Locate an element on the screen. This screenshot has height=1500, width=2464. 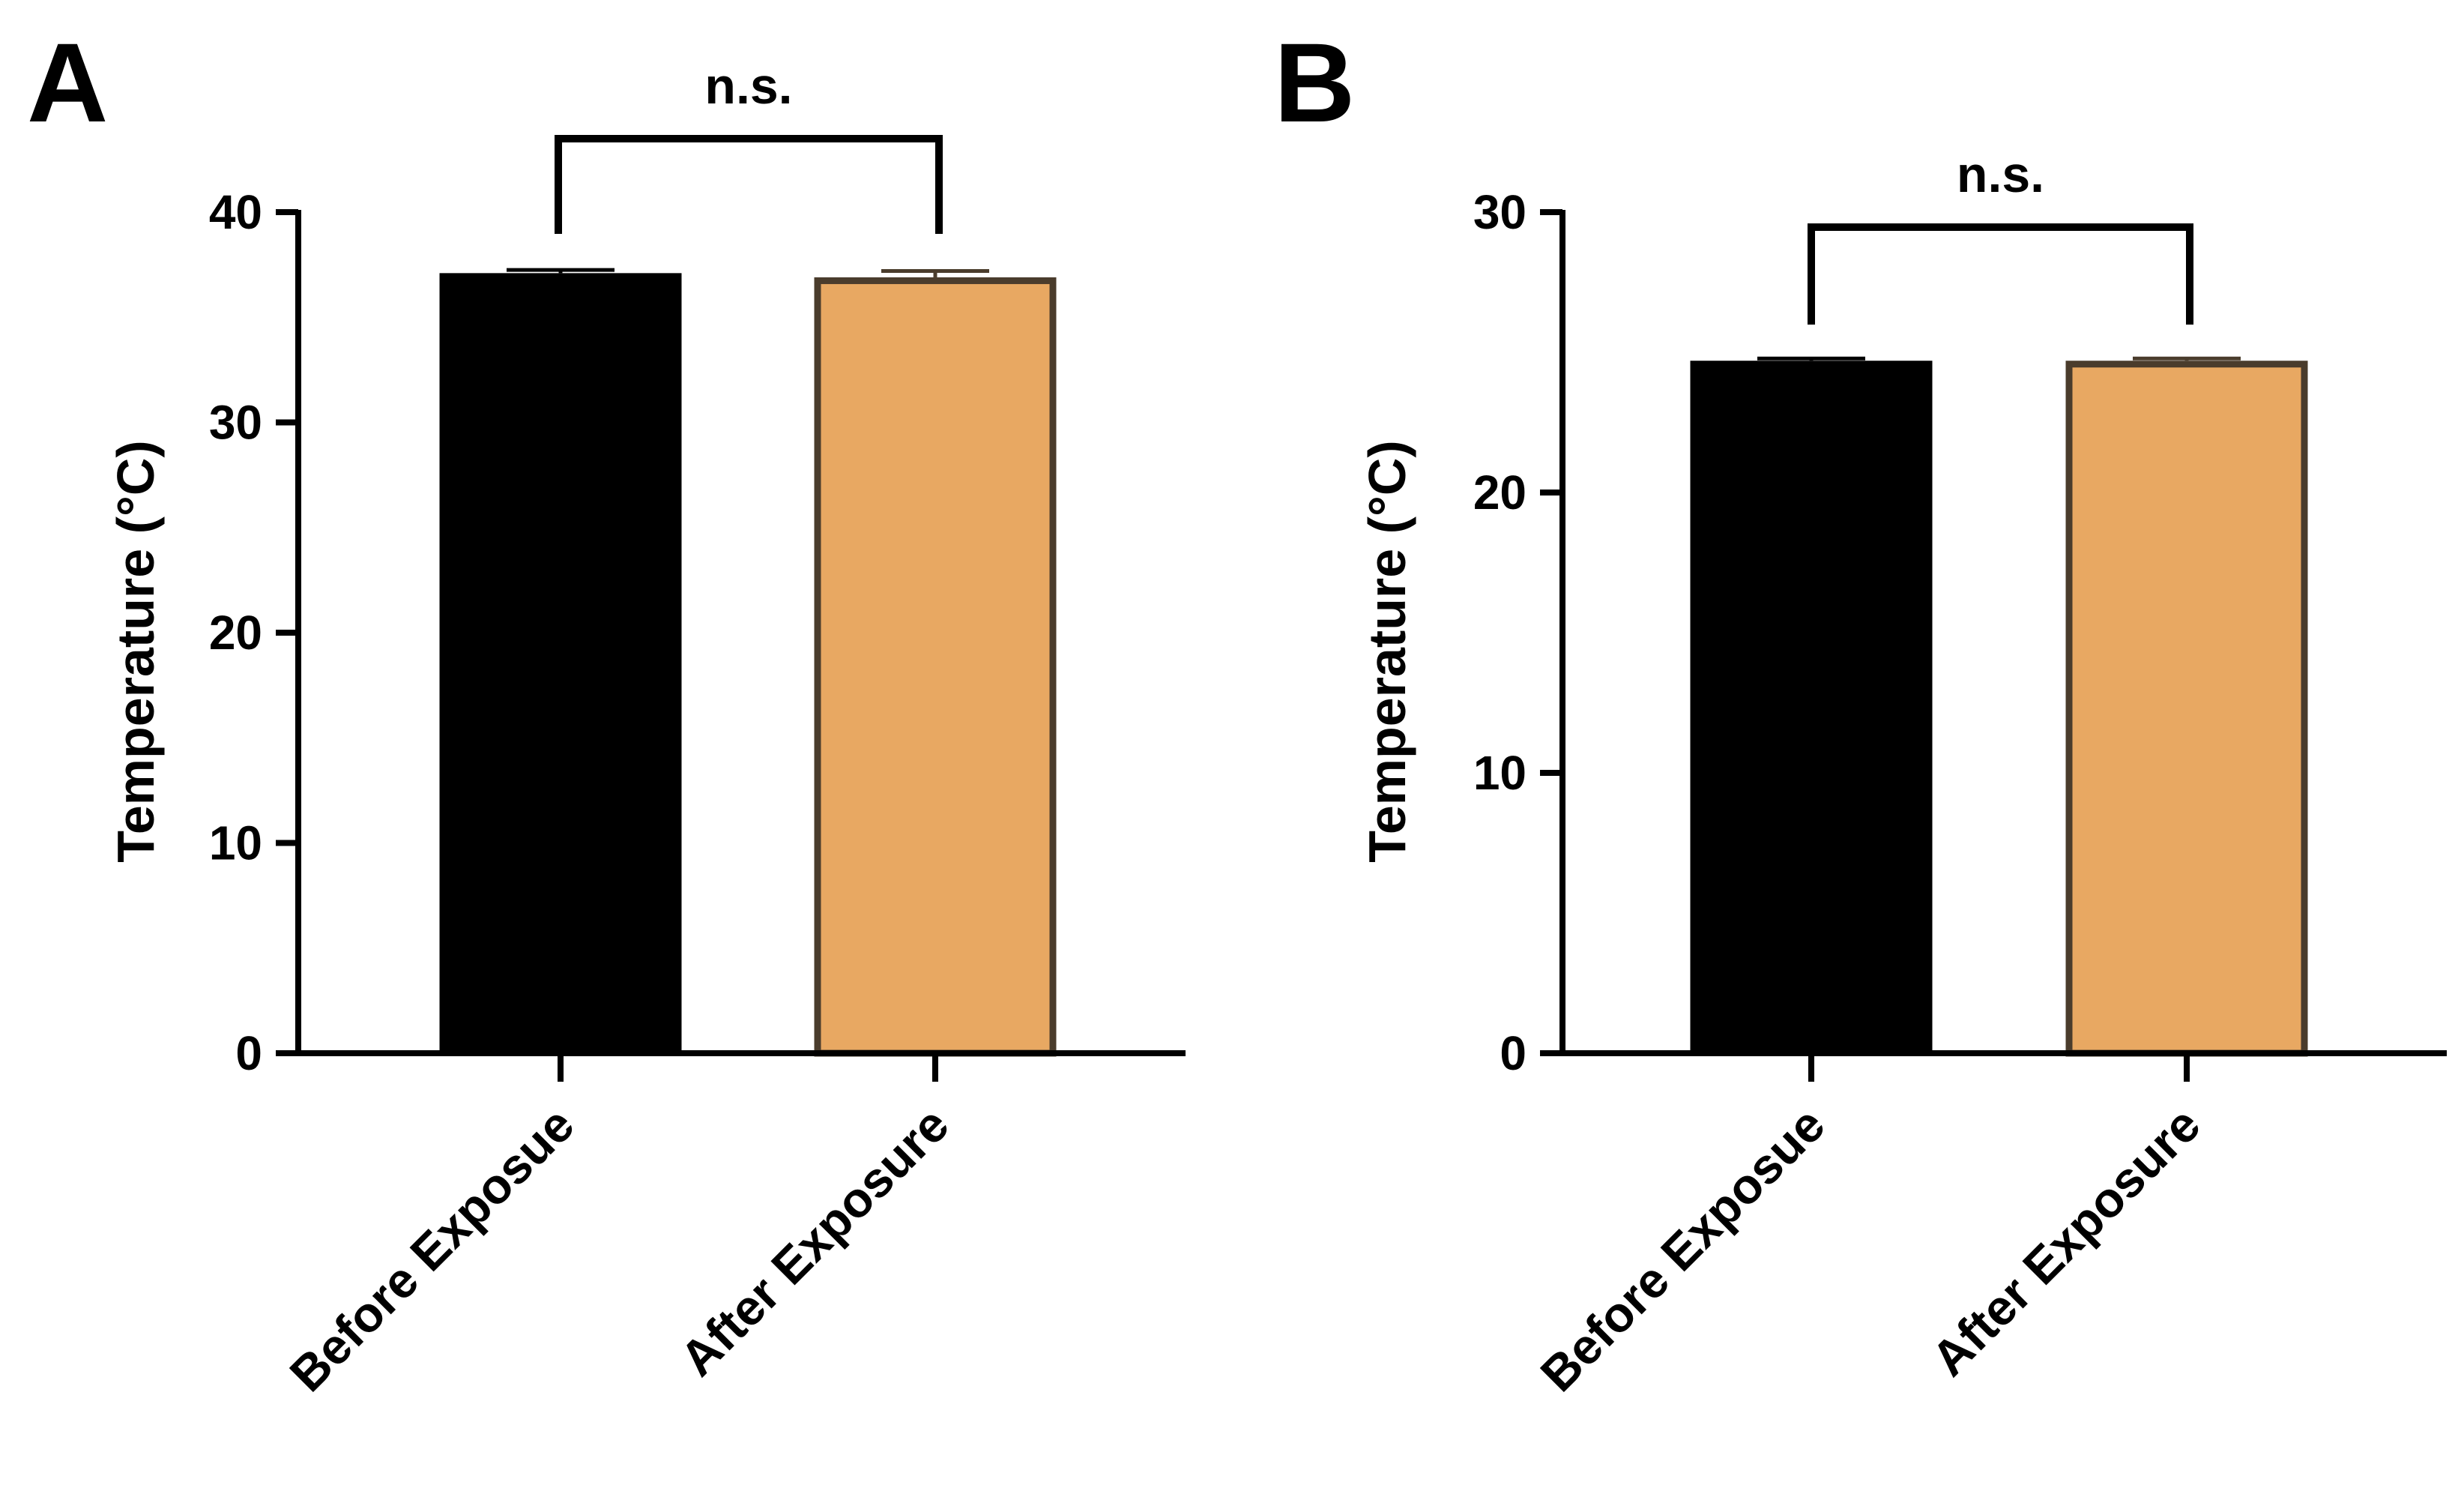
panel-letter-a: A is located at coordinates (67, 82).